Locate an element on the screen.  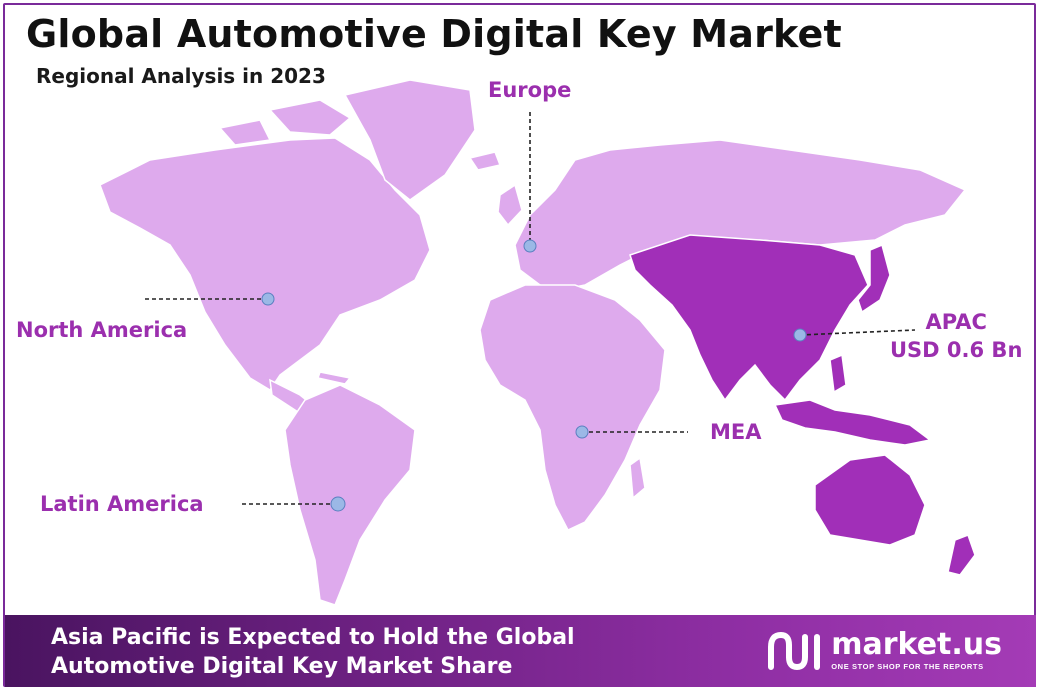
region-apac-australia is located at coordinates (870, 500).